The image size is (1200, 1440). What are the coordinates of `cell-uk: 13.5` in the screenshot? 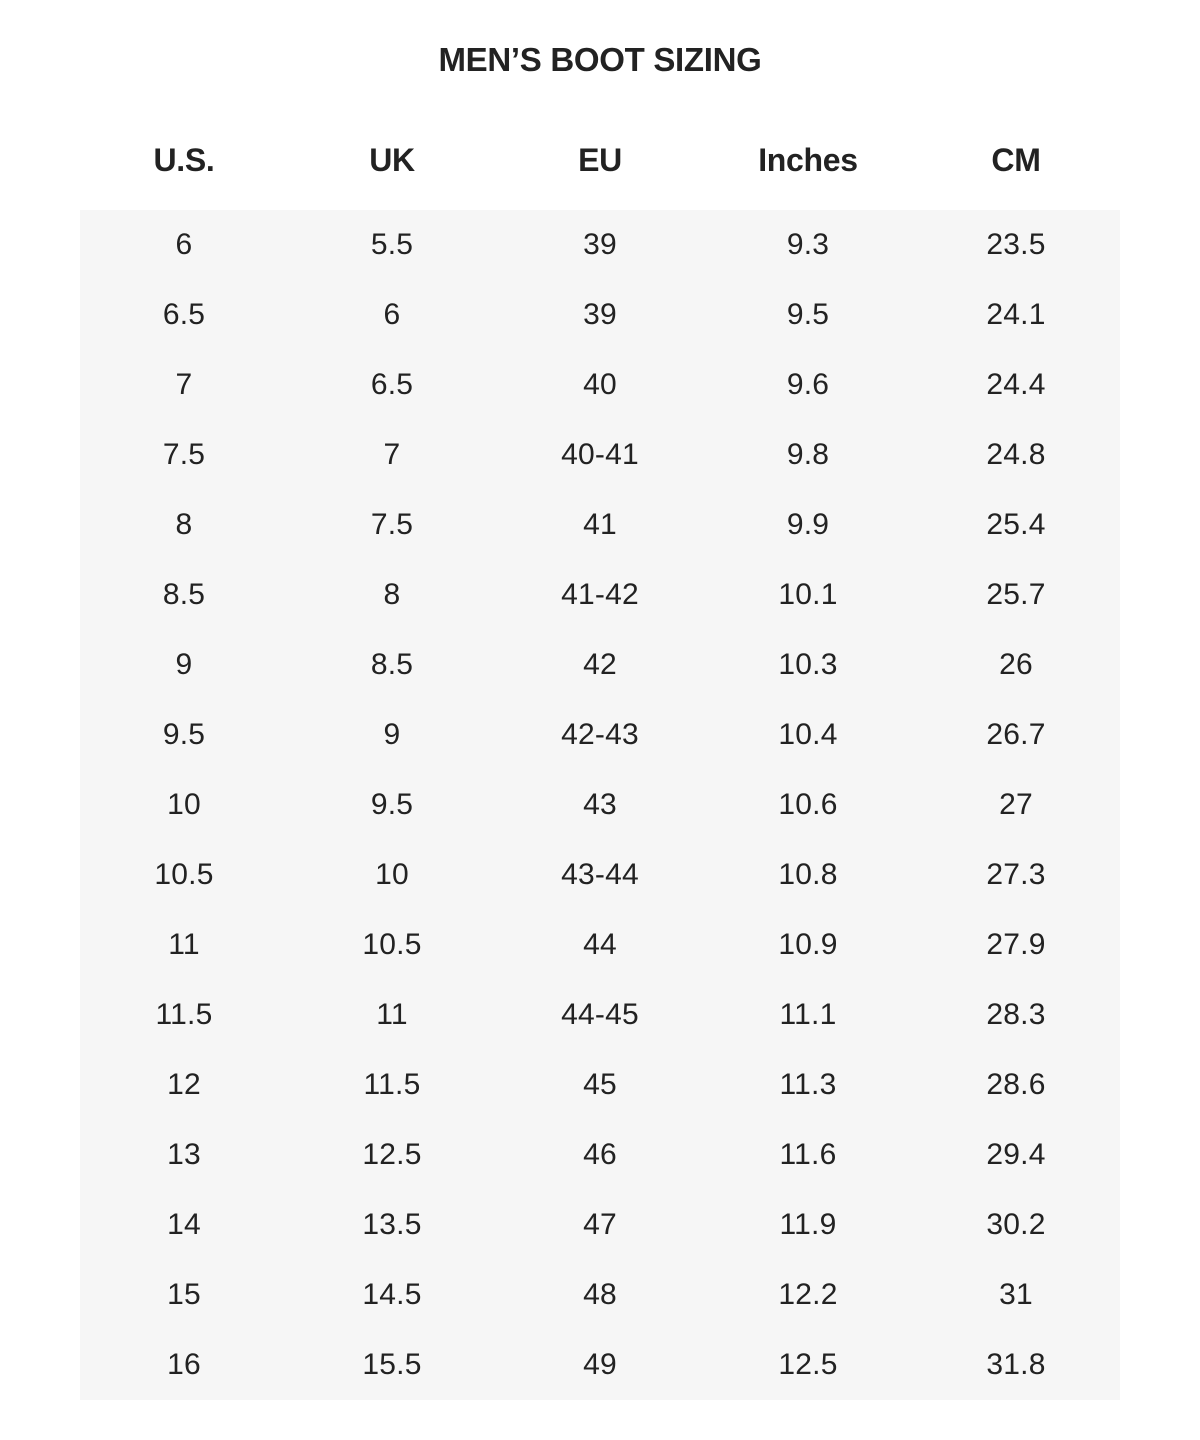 It's located at (392, 1224).